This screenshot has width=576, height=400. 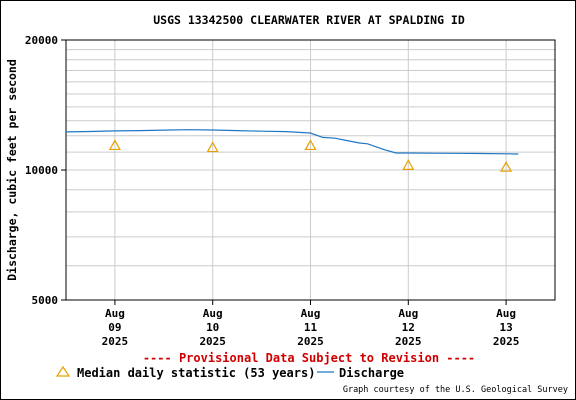 I want to click on y-tick-label: 10000, so click(x=41, y=170).